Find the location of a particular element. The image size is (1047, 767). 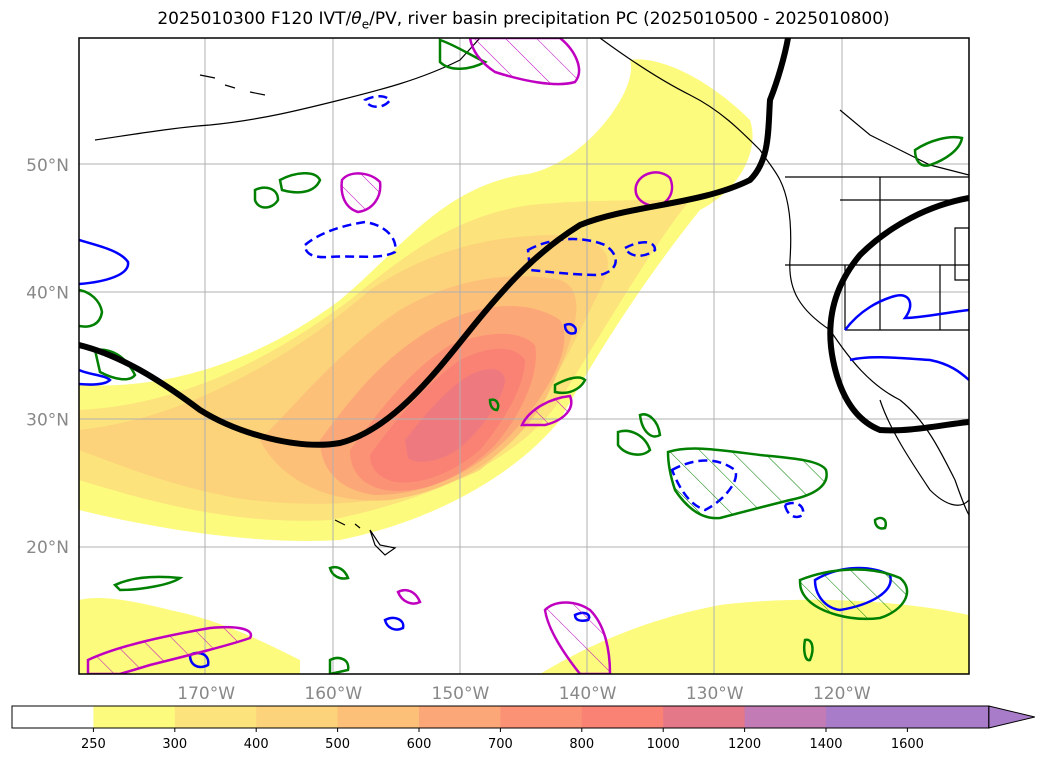

pv-contour-west is located at coordinates (104, 262).